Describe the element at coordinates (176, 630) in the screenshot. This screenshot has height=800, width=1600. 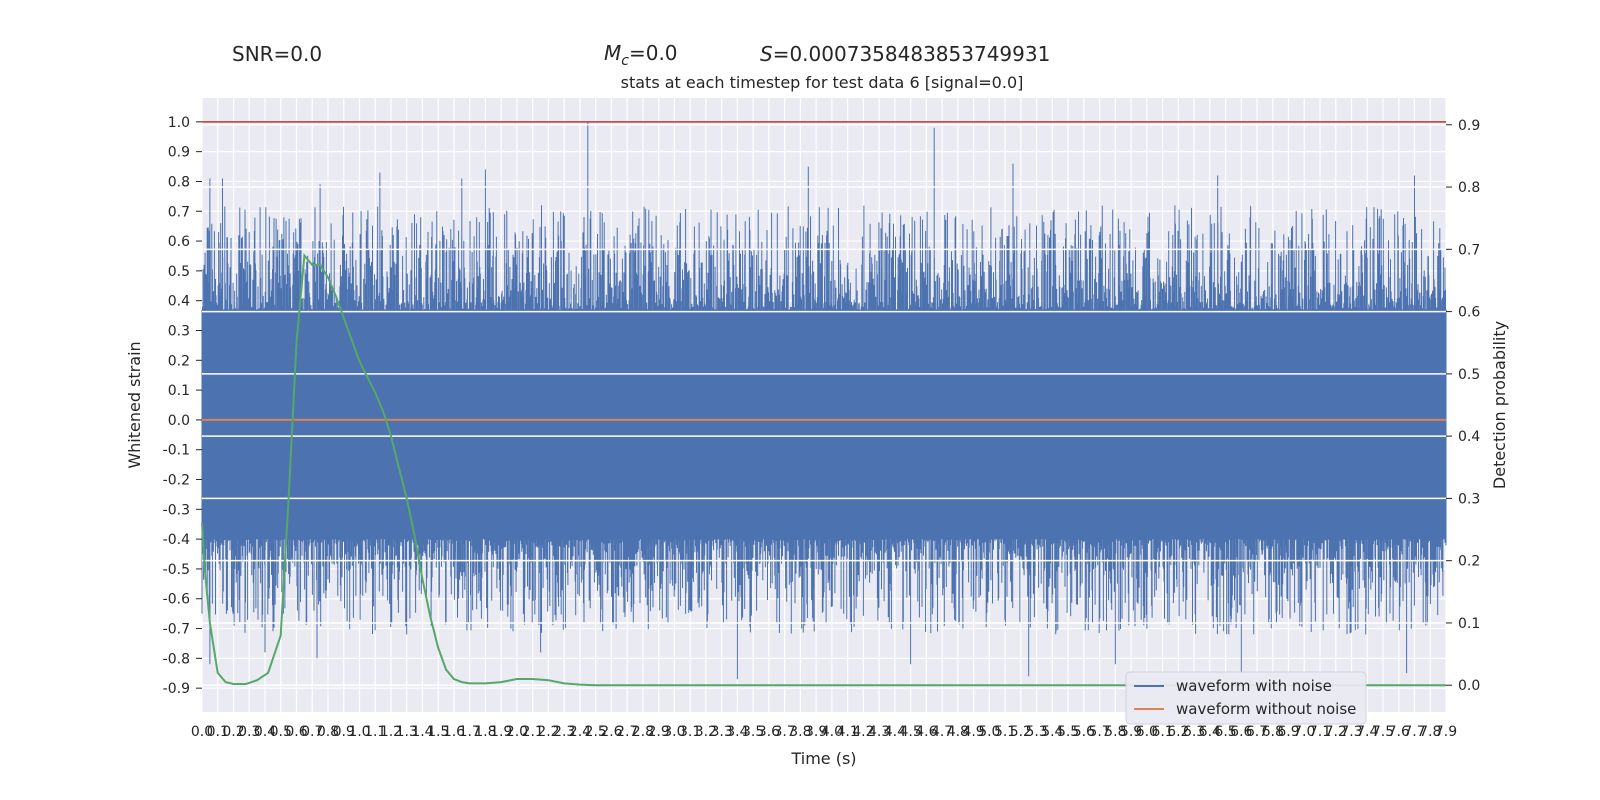
I see `y-left-tick-label: -0.7` at that location.